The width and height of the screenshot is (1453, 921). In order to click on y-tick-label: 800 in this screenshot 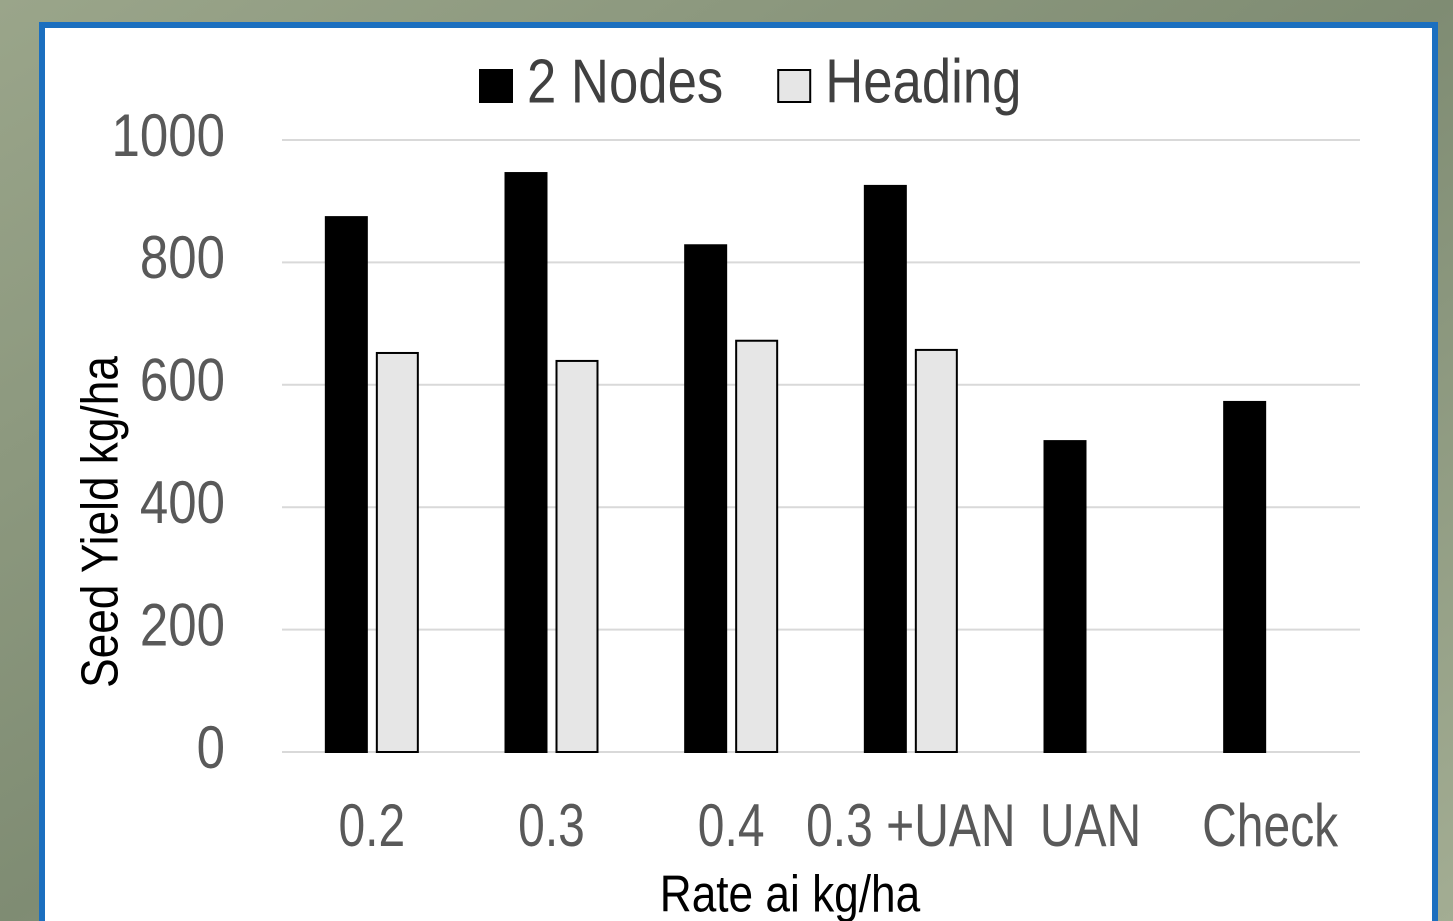, I will do `click(182, 257)`.